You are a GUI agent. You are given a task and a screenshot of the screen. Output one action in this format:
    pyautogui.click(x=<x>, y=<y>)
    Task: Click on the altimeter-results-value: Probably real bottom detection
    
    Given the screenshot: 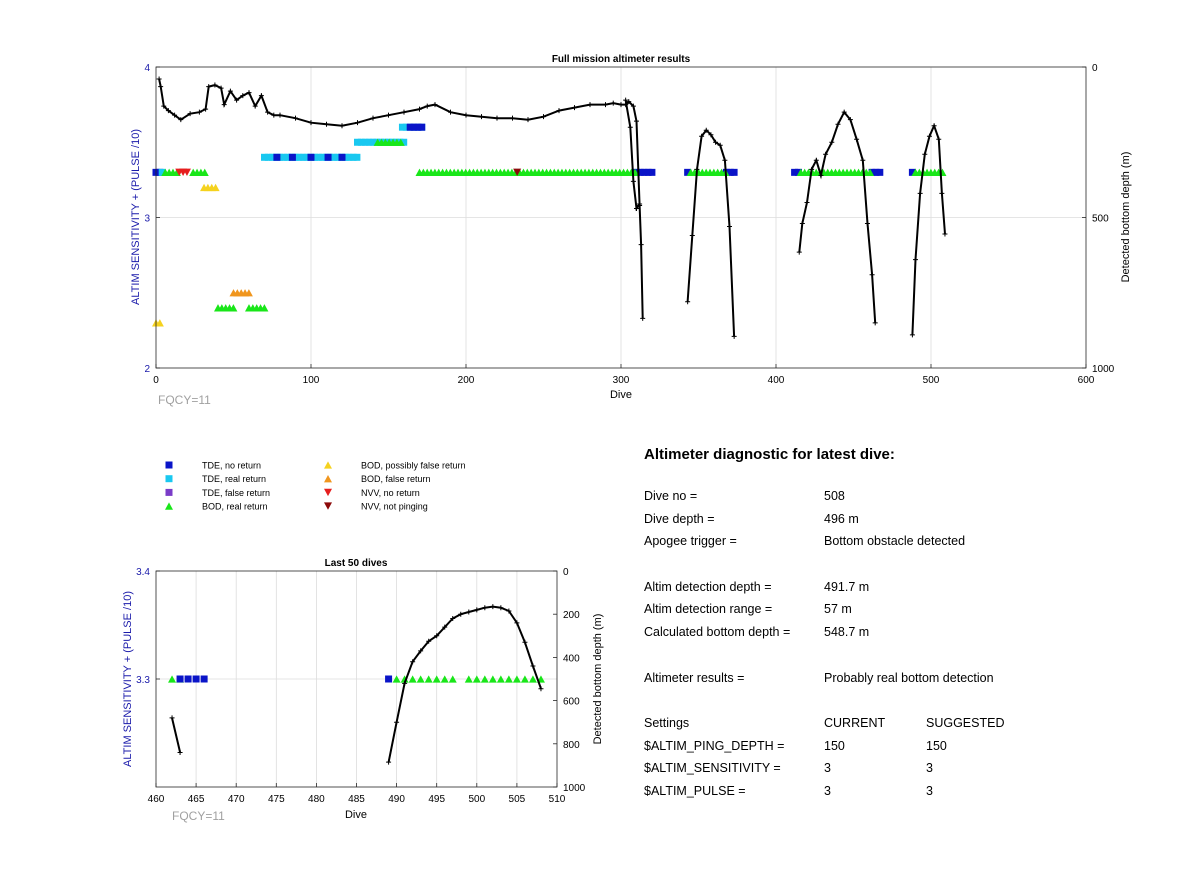 What is the action you would take?
    pyautogui.click(x=909, y=677)
    